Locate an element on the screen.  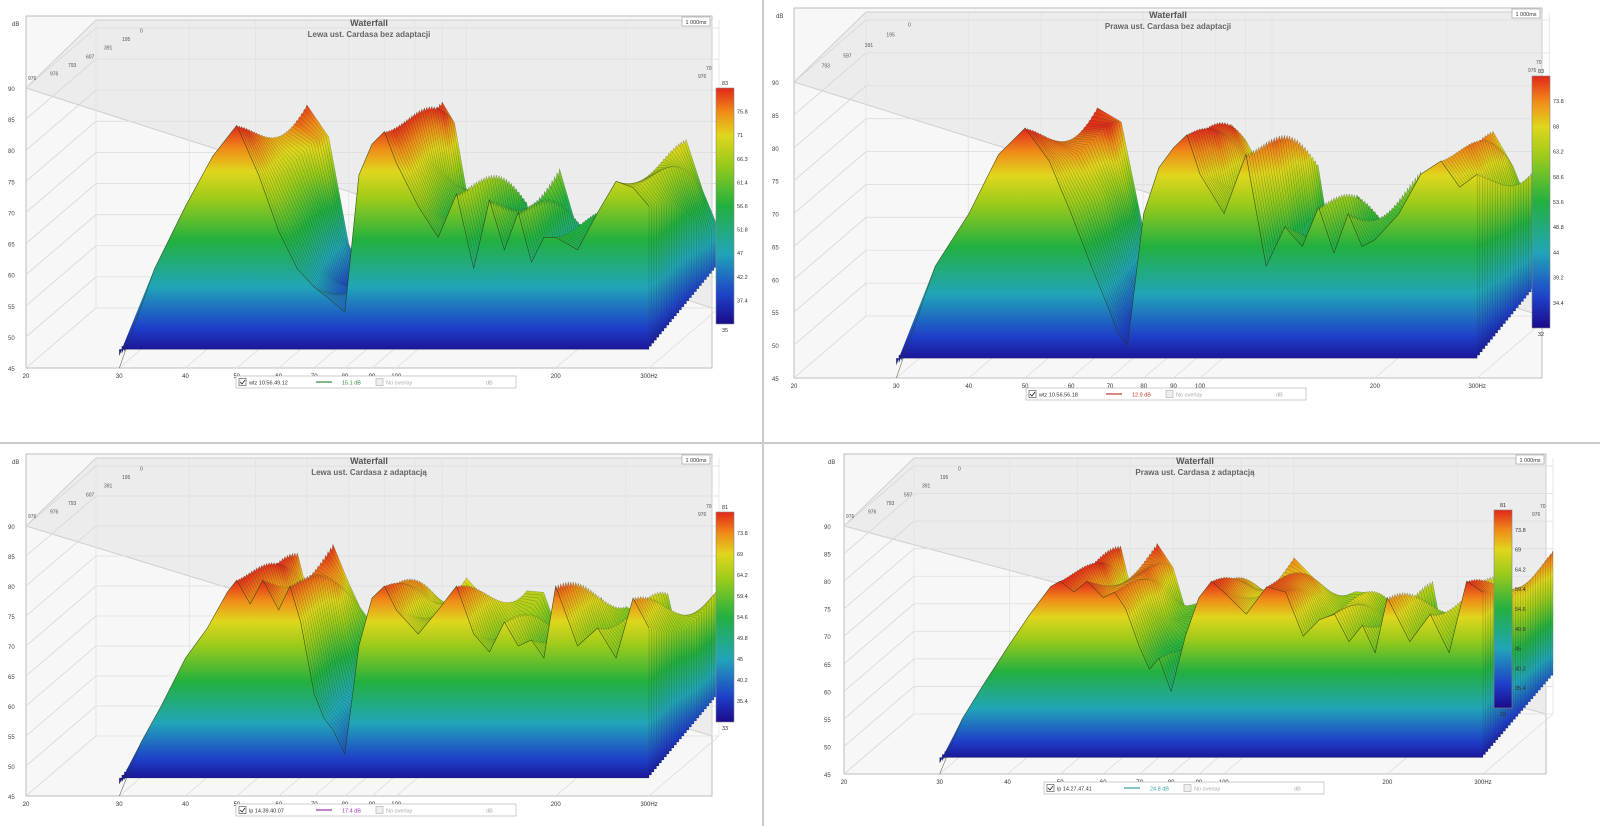
y-tick-label: 45 is located at coordinates (11, 798).